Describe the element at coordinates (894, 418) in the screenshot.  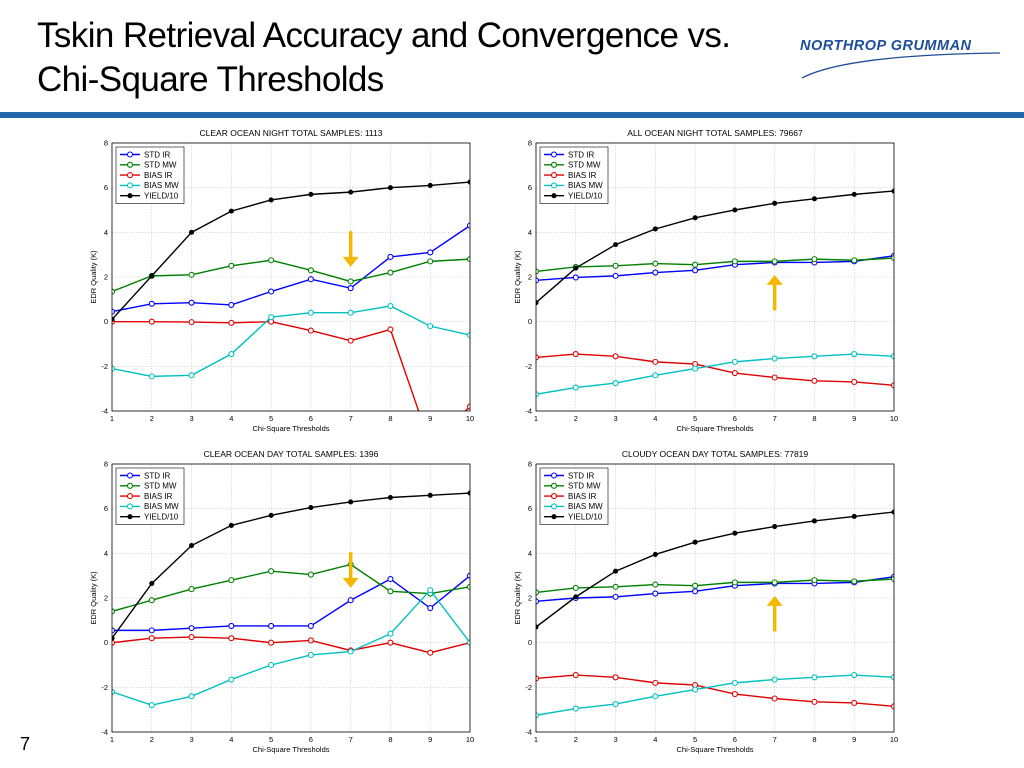
I see `x-tick-label: 10` at that location.